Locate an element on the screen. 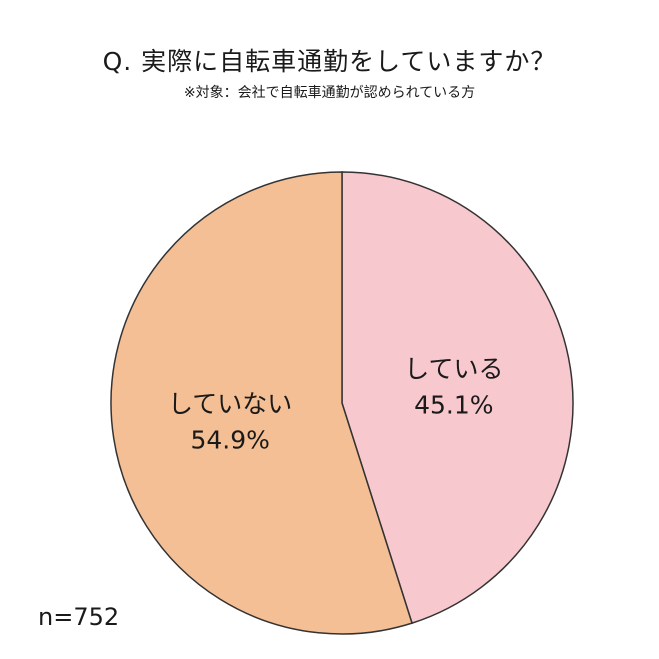 This screenshot has width=659, height=659. chart-subtitle: ※対象：会社で自転車通勤が認められている方 is located at coordinates (329, 93).